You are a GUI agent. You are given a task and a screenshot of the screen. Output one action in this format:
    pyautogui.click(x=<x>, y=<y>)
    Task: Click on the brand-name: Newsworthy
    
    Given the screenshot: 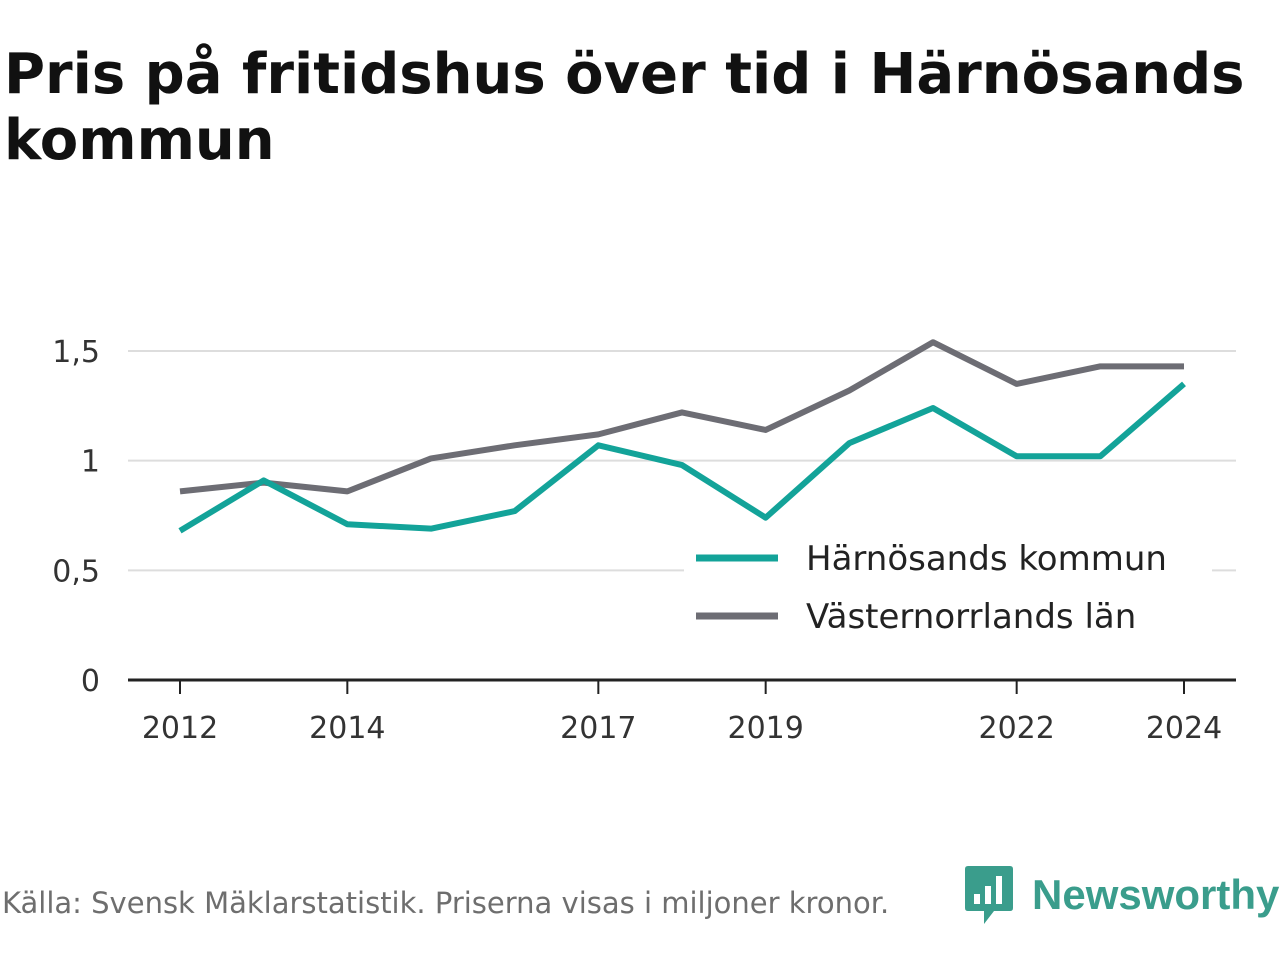 What is the action you would take?
    pyautogui.click(x=1156, y=894)
    